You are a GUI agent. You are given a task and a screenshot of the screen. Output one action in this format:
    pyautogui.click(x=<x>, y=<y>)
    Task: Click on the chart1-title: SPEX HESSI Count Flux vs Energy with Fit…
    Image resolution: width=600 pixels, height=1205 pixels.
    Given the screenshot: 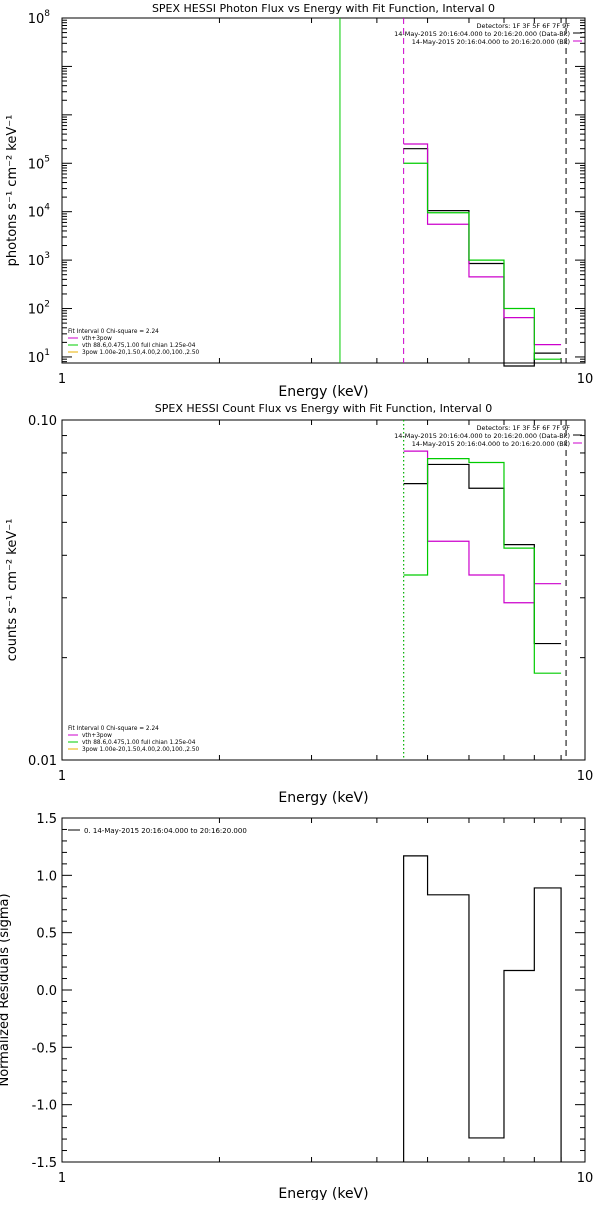 What is the action you would take?
    pyautogui.click(x=323, y=408)
    